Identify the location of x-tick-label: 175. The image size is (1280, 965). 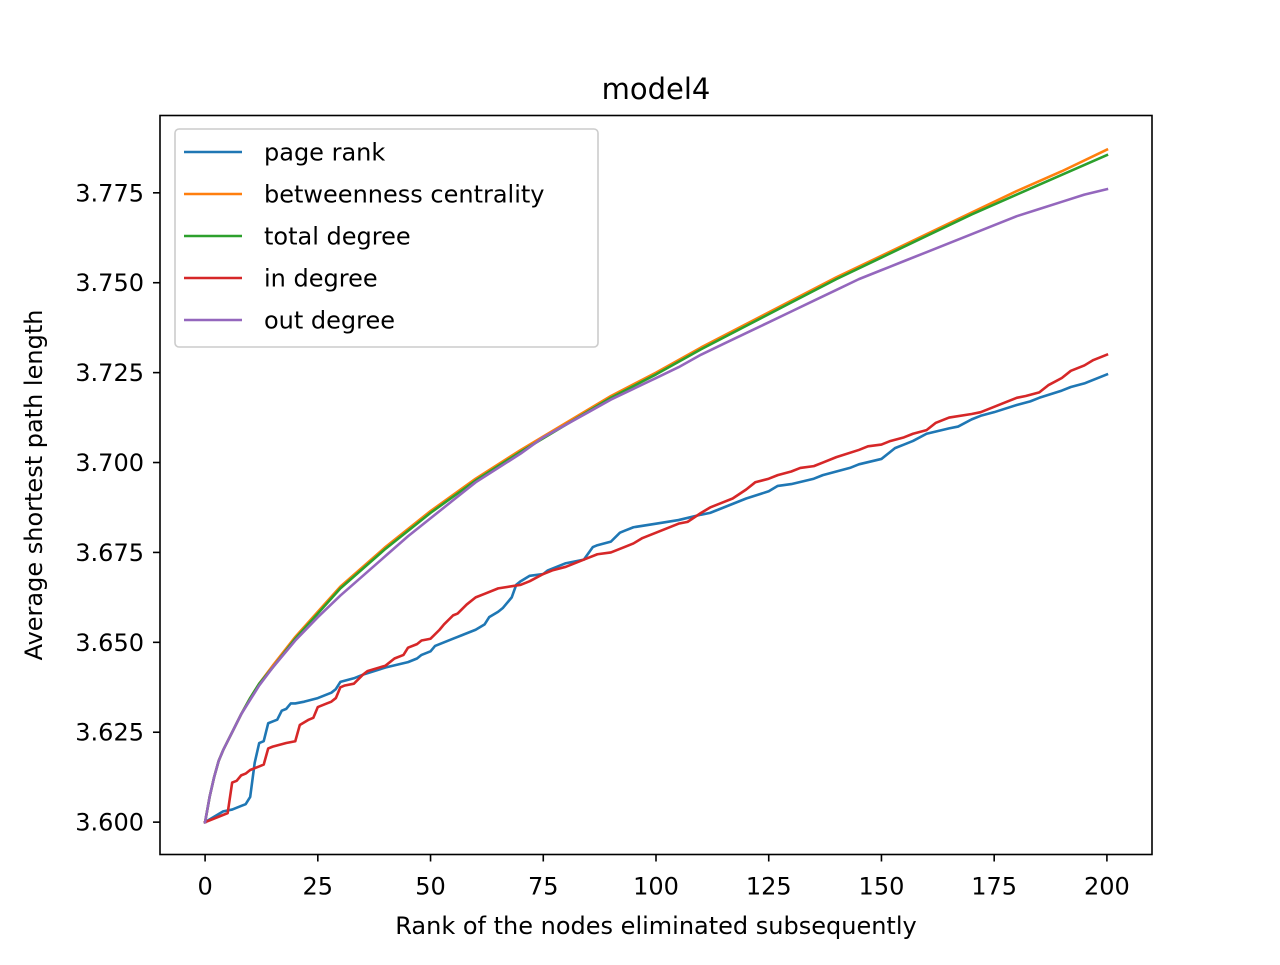
(994, 887).